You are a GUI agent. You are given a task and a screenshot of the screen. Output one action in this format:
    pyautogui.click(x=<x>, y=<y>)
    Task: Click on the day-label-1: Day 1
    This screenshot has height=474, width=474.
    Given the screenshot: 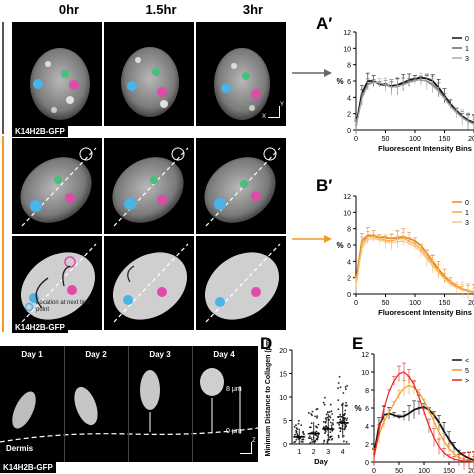 What is the action you would take?
    pyautogui.click(x=32, y=354)
    